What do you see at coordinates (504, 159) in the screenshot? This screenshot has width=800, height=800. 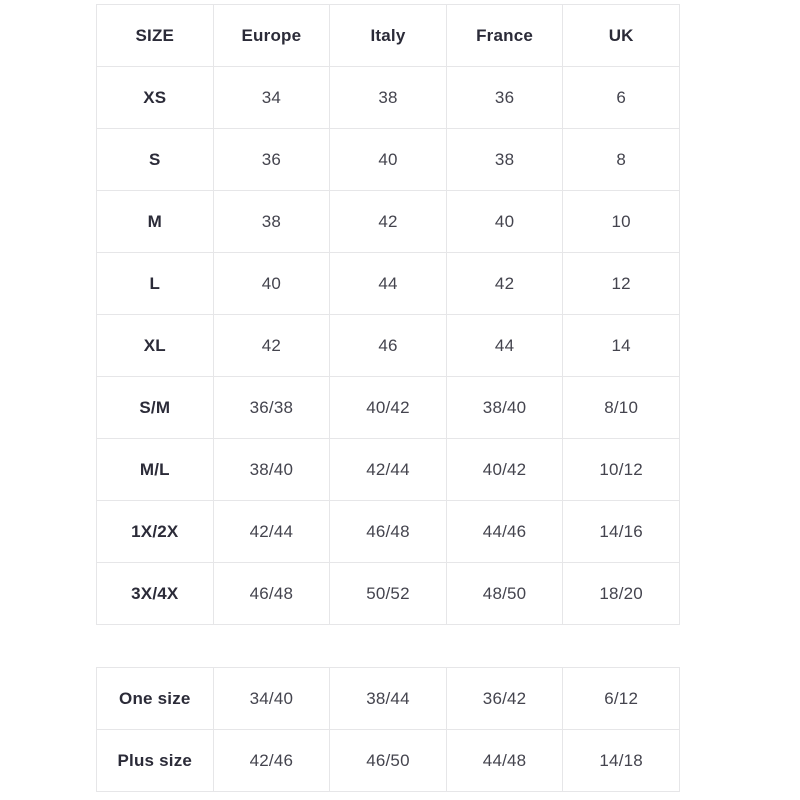 I see `cell-france: 38` at bounding box center [504, 159].